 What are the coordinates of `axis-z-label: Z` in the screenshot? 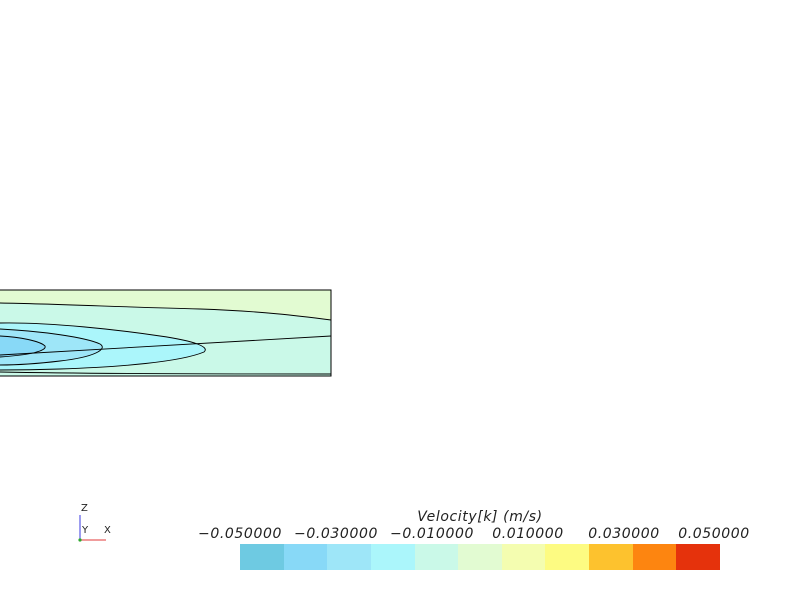 It's located at (84, 508).